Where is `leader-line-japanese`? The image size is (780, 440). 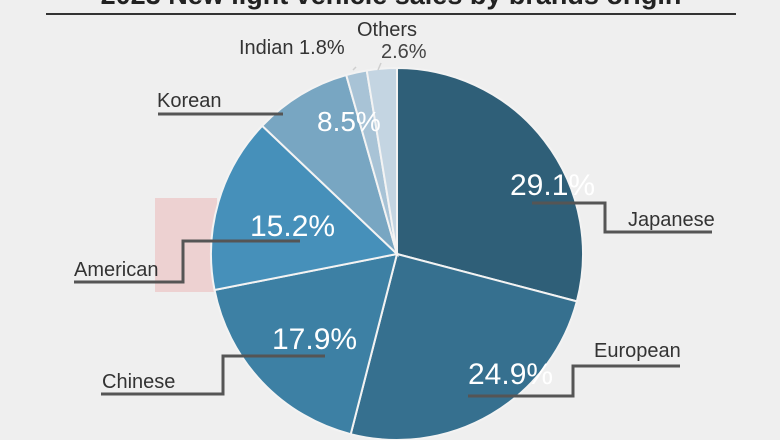
leader-line-japanese is located at coordinates (622, 217).